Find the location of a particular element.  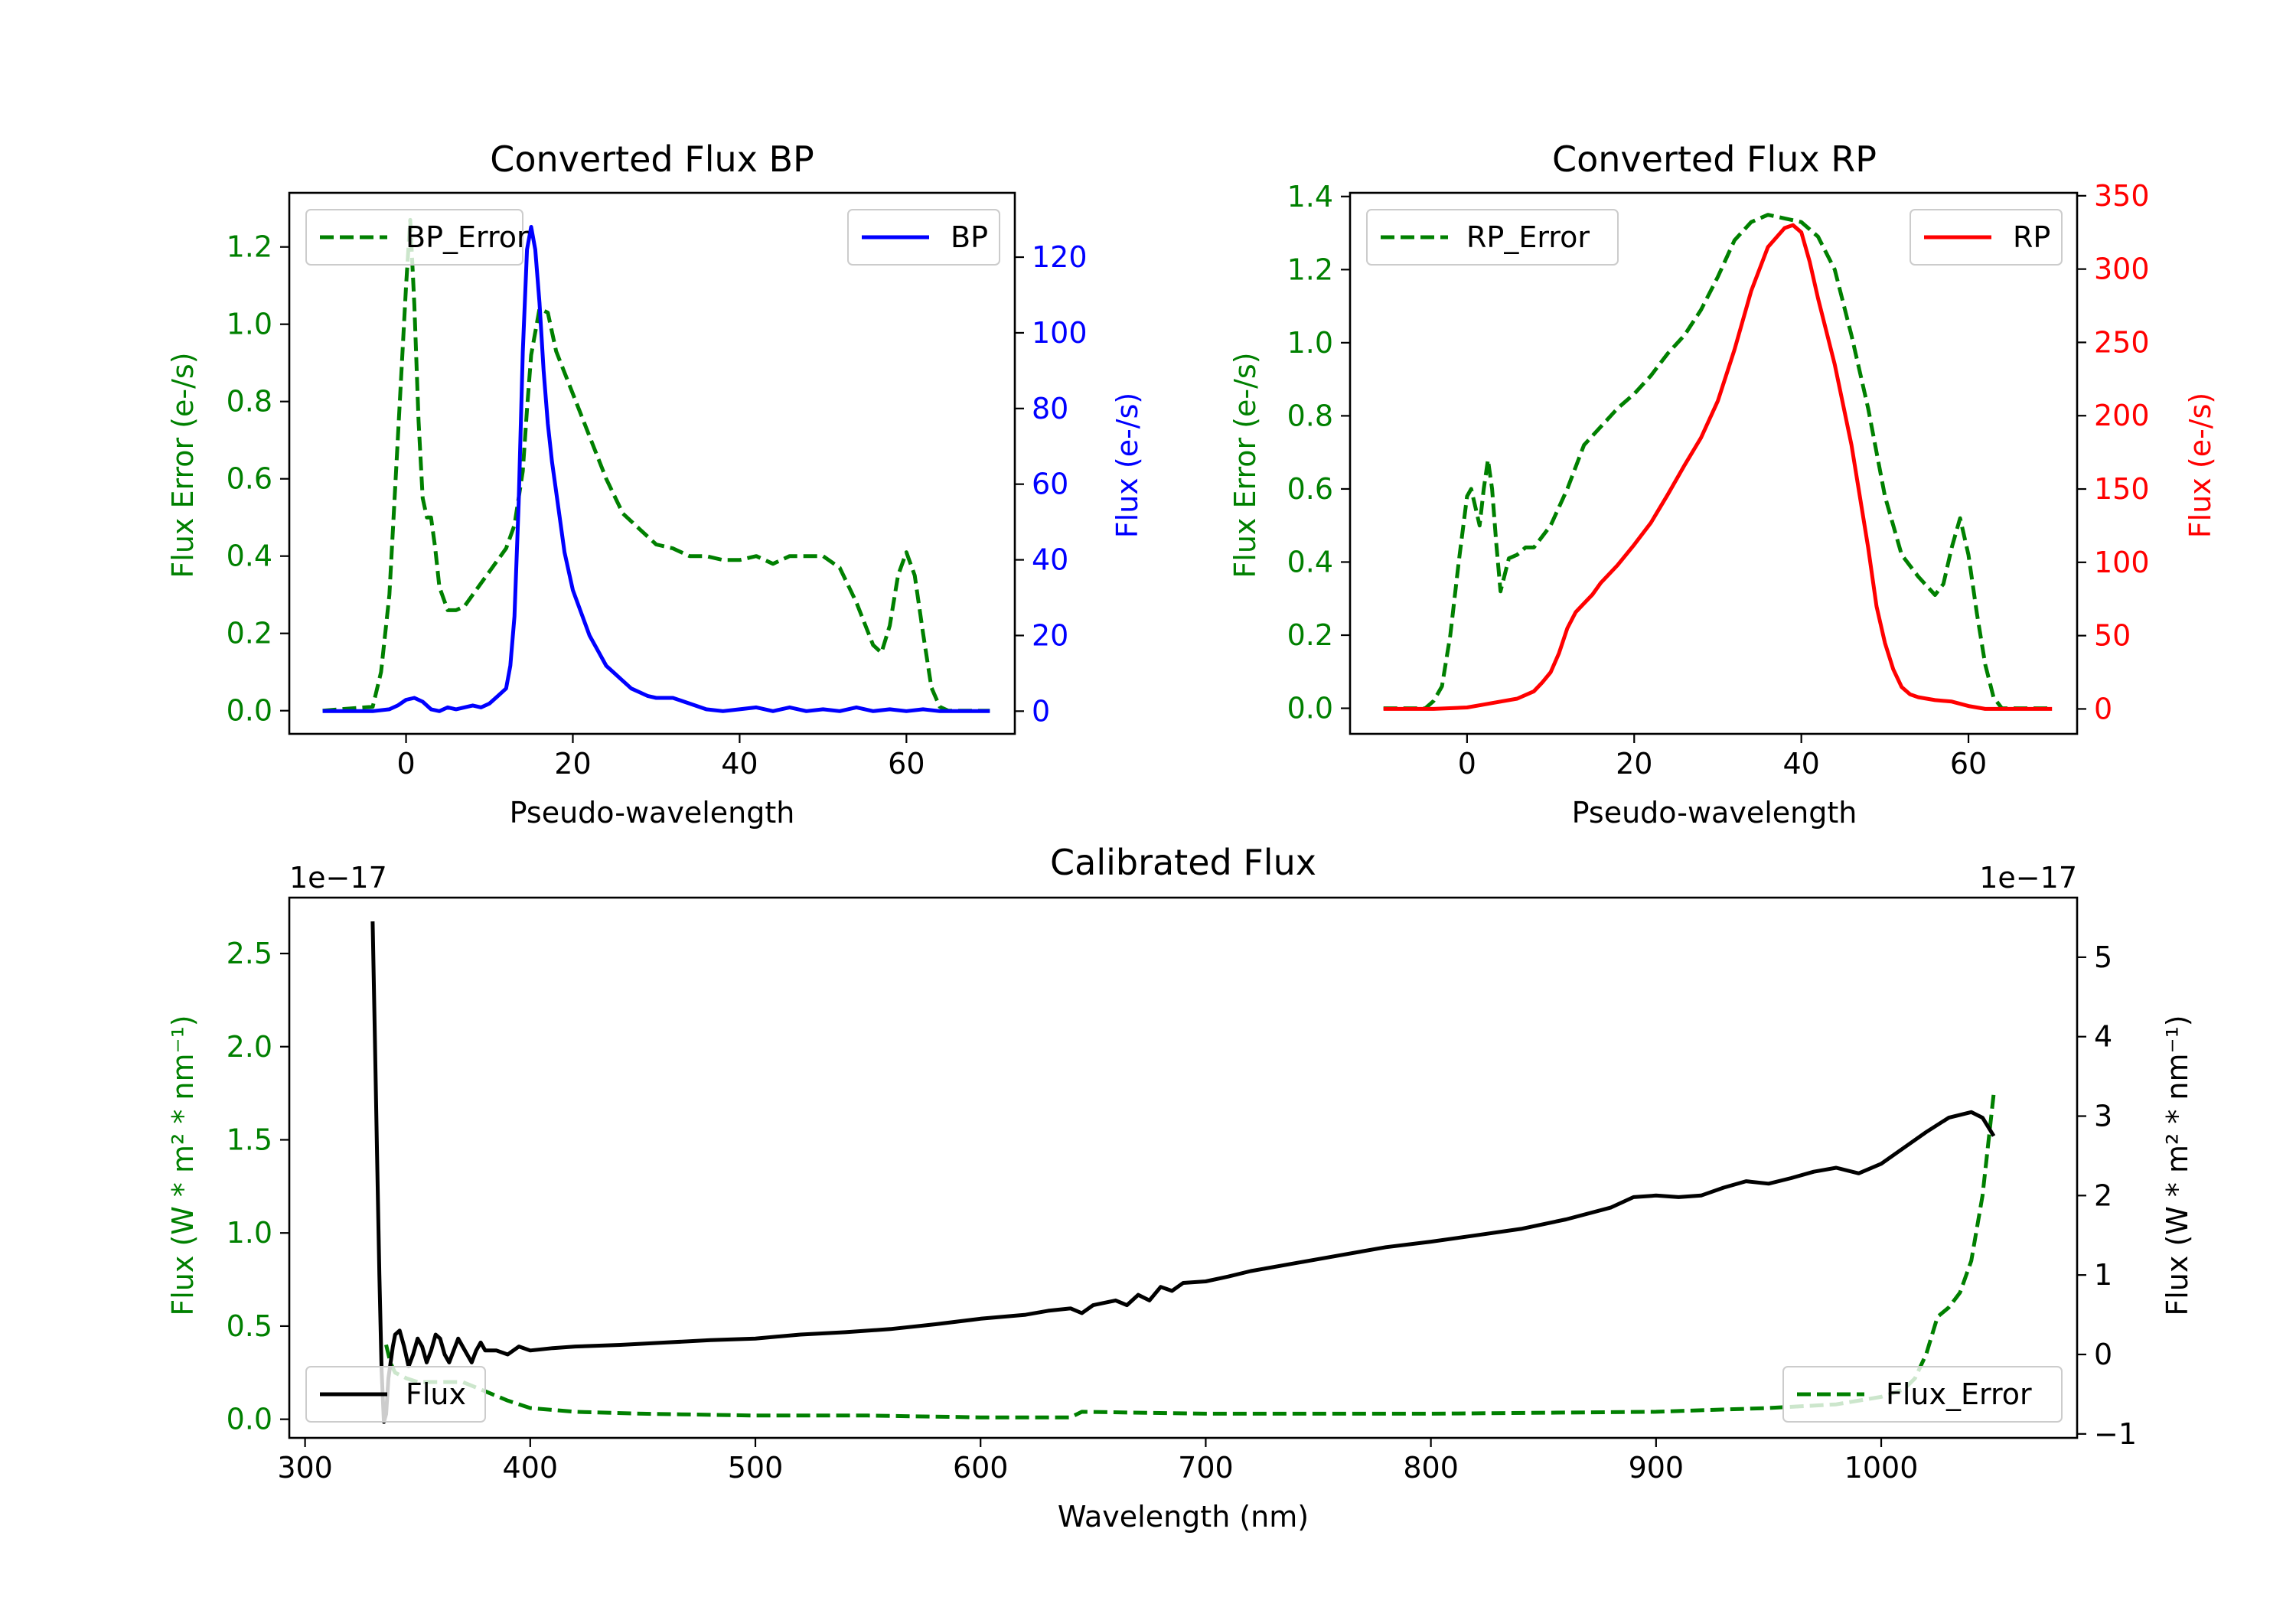

rp-ytick-left-label: 1.4 is located at coordinates (1310, 197).